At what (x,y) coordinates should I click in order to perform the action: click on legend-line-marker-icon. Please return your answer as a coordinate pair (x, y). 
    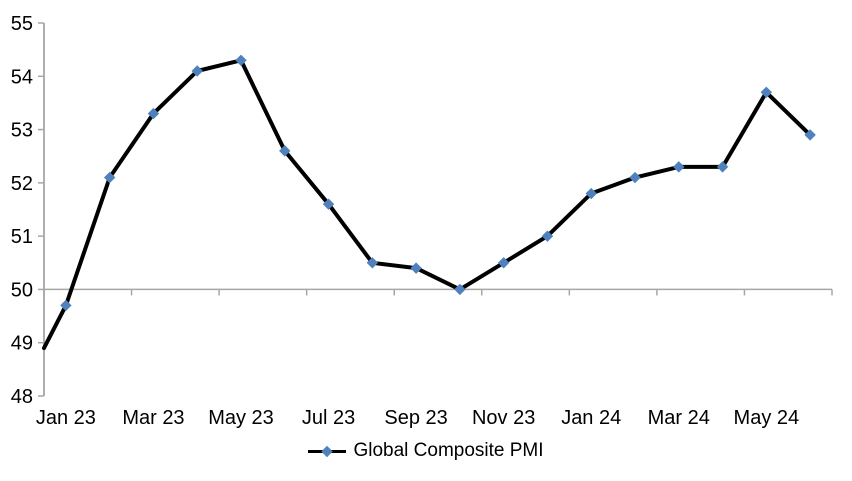
    Looking at the image, I should click on (327, 451).